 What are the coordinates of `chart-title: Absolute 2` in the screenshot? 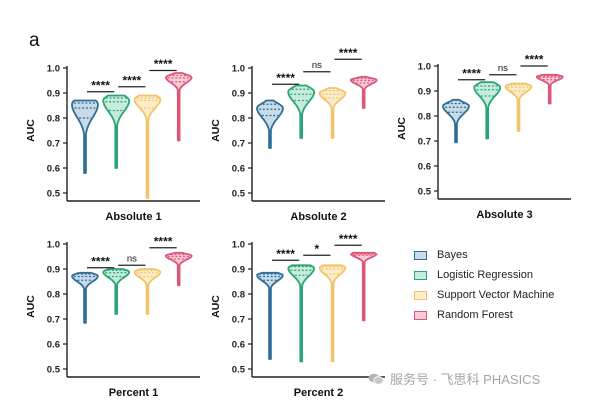 It's located at (318, 217).